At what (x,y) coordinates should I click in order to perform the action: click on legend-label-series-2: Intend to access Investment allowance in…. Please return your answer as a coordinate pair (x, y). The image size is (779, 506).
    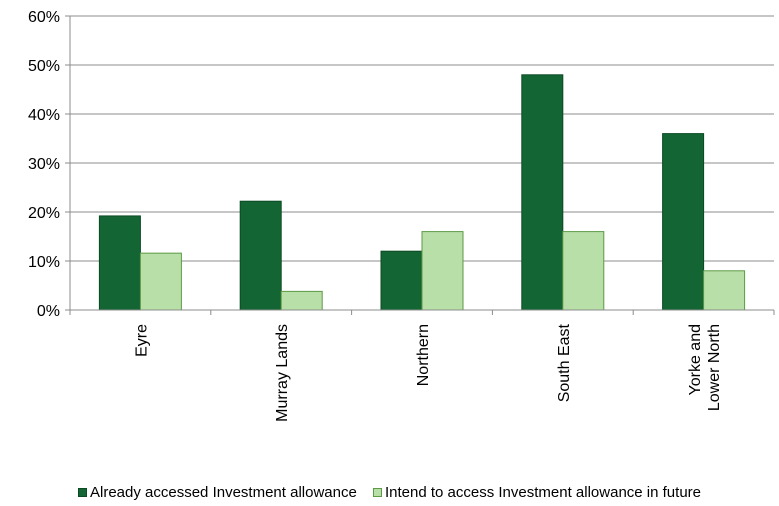
    Looking at the image, I should click on (542, 492).